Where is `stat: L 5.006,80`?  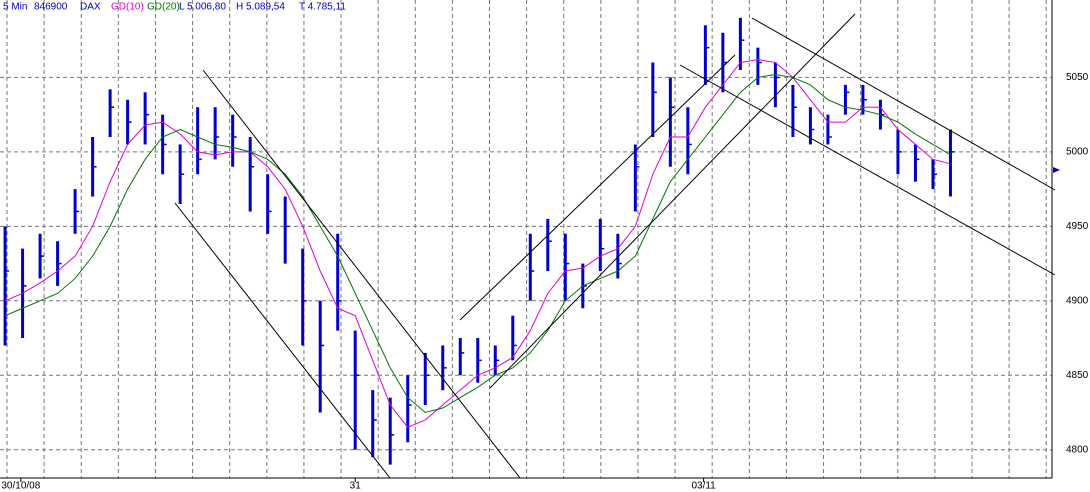
stat: L 5.006,80 is located at coordinates (202, 7).